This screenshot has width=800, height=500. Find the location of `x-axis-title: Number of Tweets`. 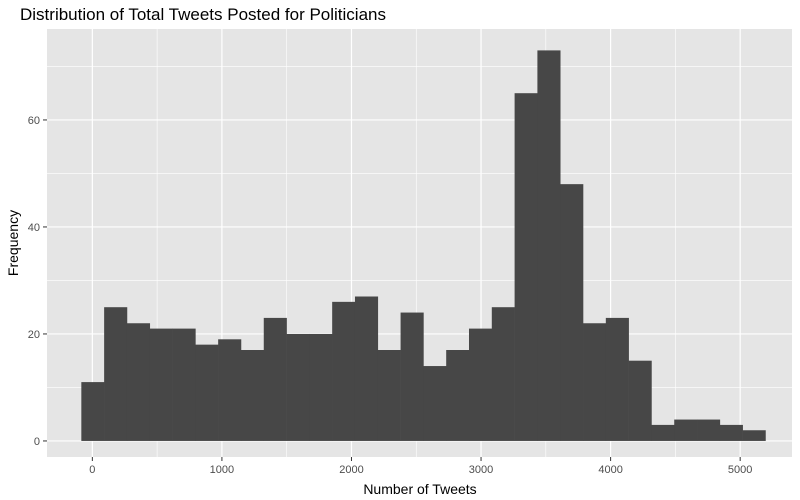

x-axis-title: Number of Tweets is located at coordinates (419, 489).